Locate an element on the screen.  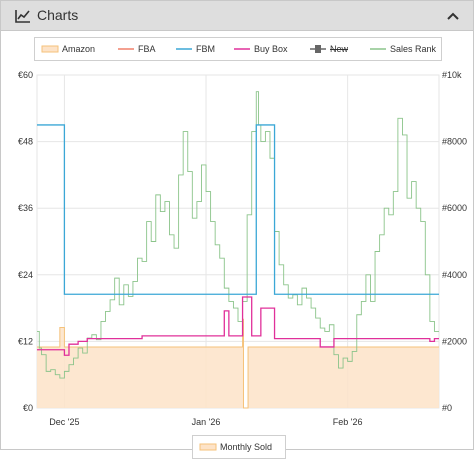
legend-label-amazon: Amazon is located at coordinates (79, 49).